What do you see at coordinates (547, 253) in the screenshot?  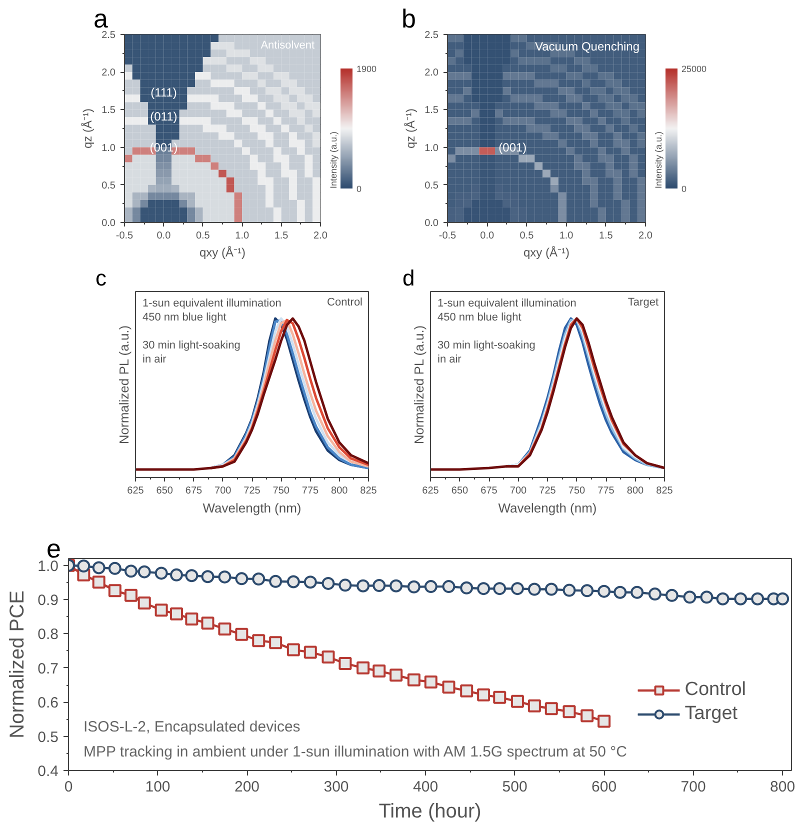 I see `x-axis-title: qxy (Å⁻¹)` at bounding box center [547, 253].